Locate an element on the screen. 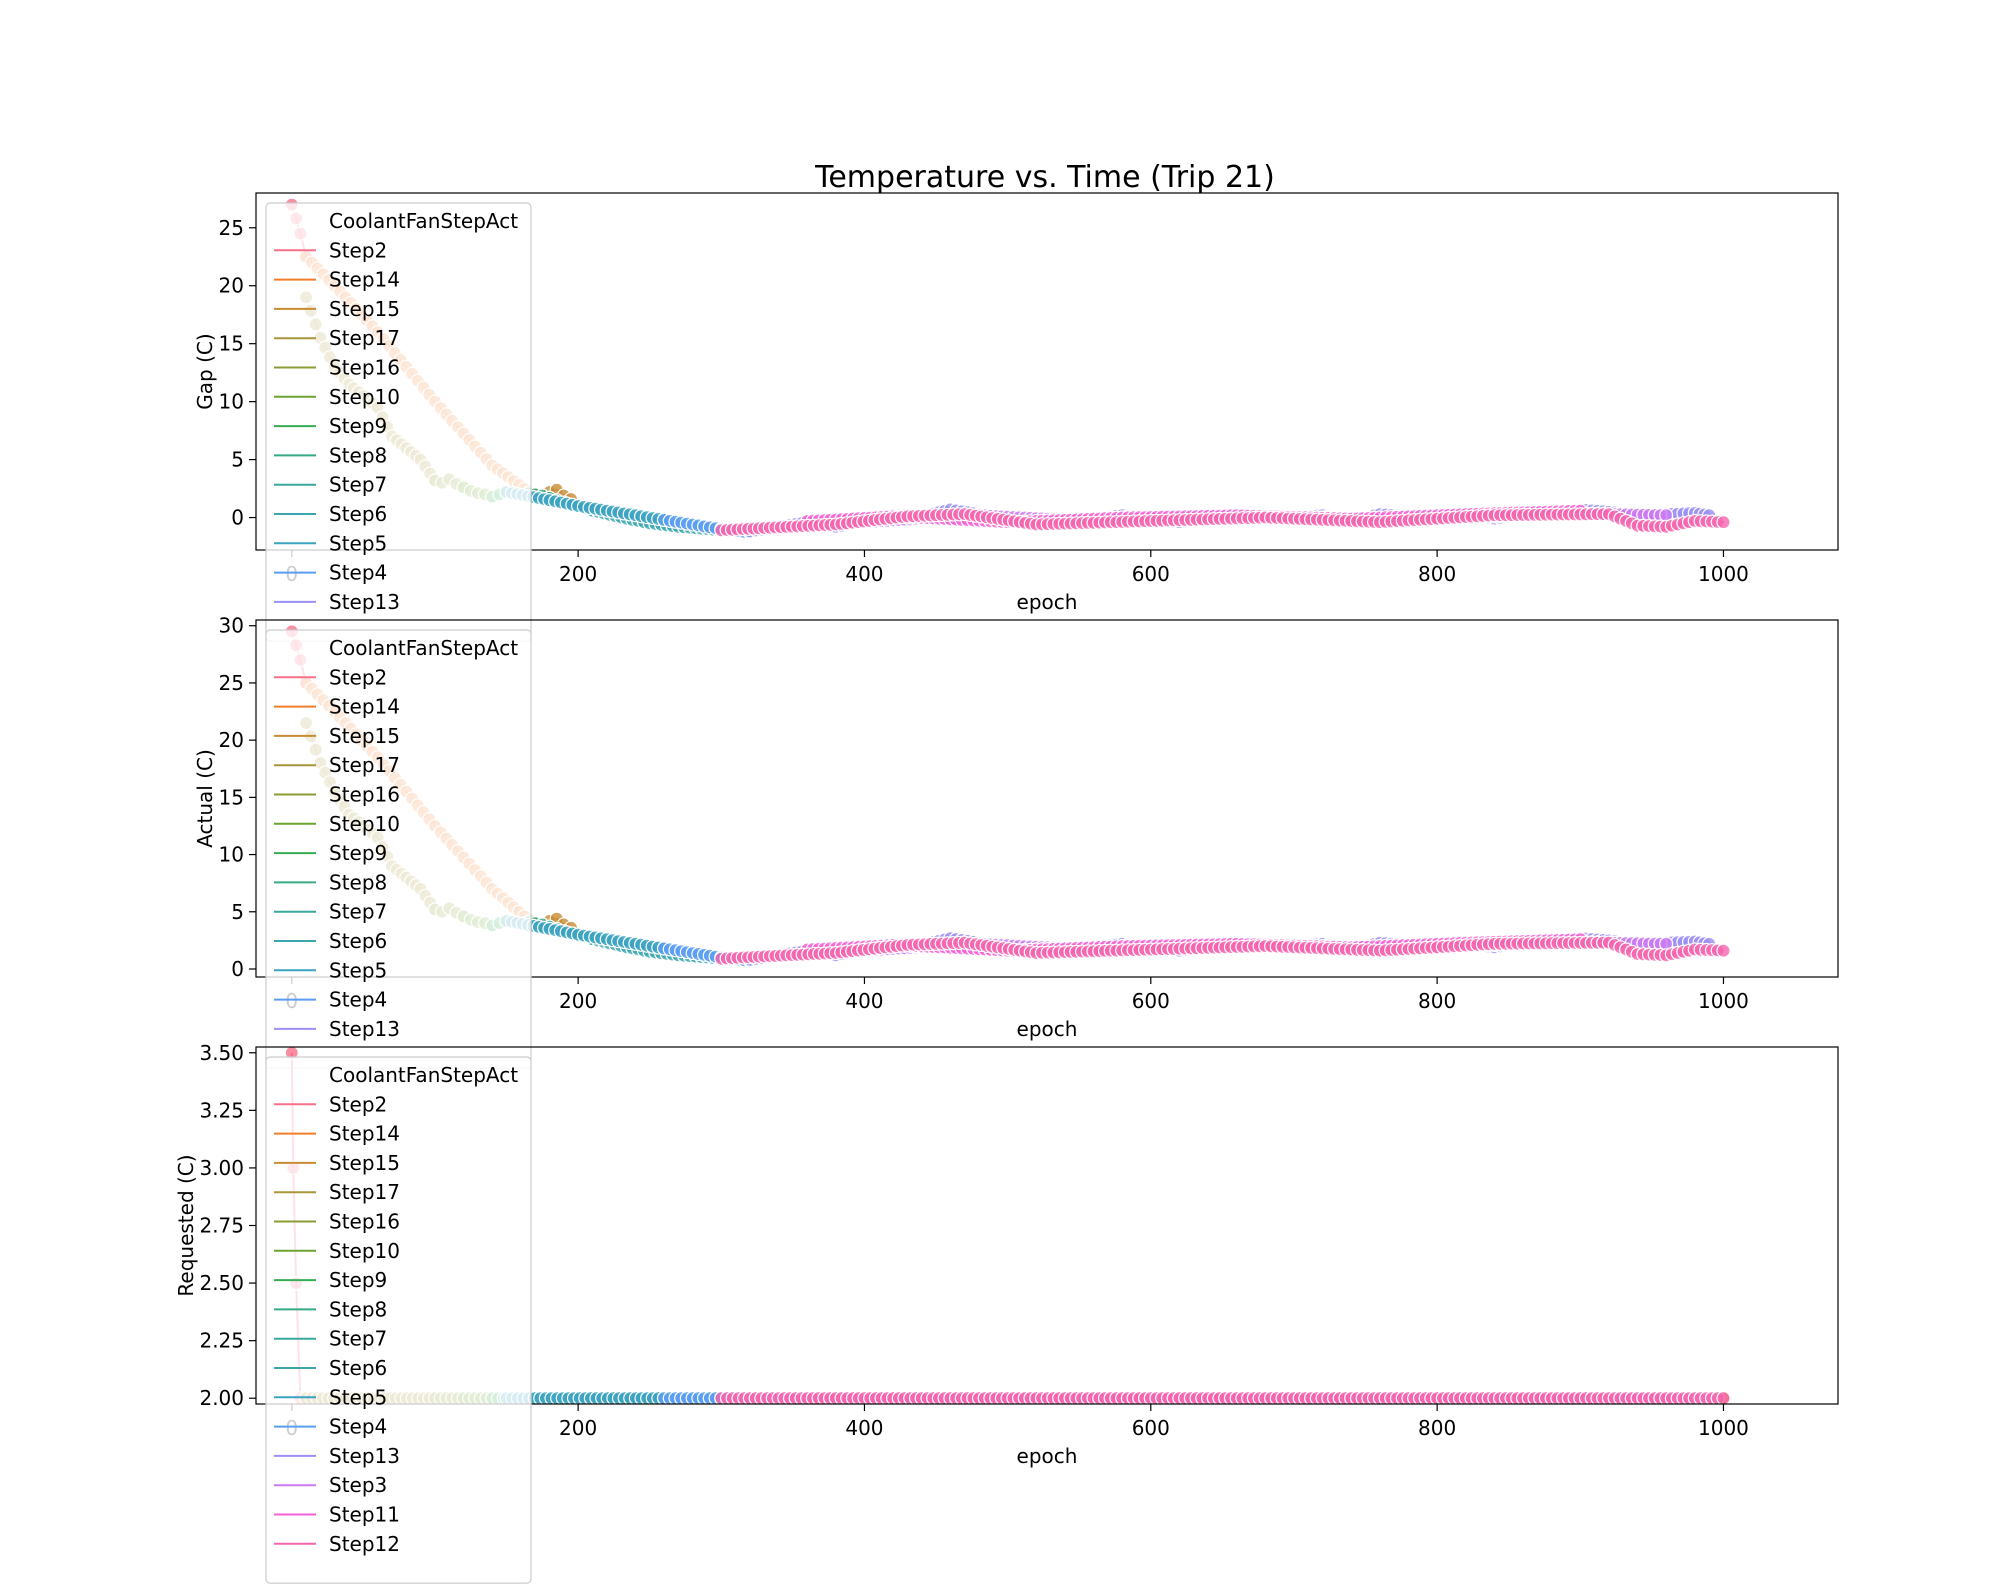  legend-box is located at coordinates (398, 1320).